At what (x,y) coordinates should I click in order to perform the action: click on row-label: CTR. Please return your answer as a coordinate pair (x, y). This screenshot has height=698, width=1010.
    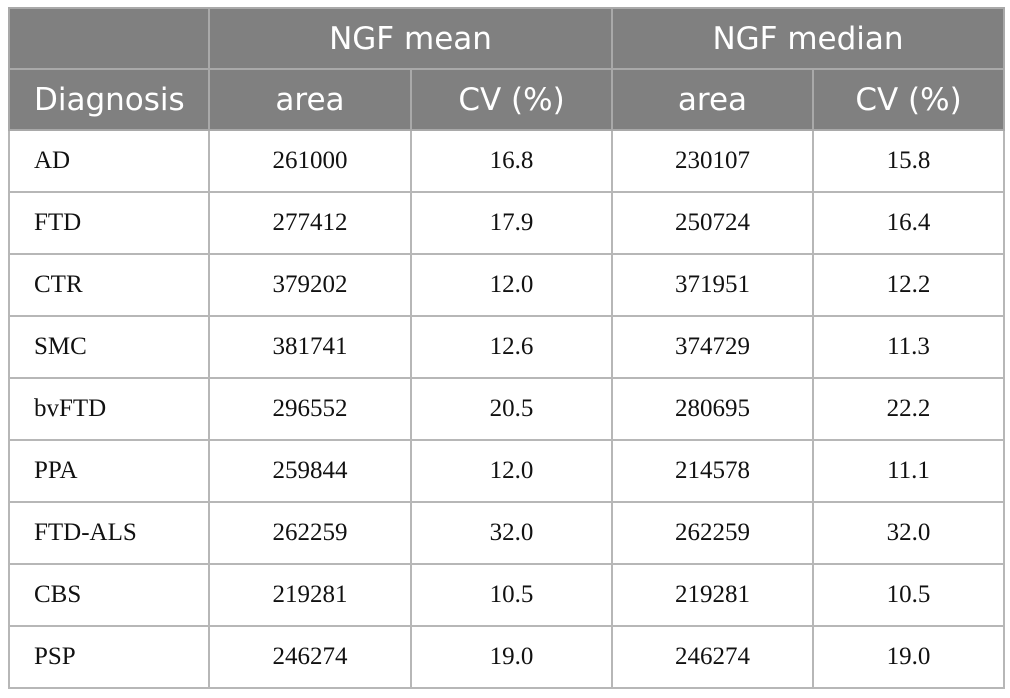
    Looking at the image, I should click on (109, 285).